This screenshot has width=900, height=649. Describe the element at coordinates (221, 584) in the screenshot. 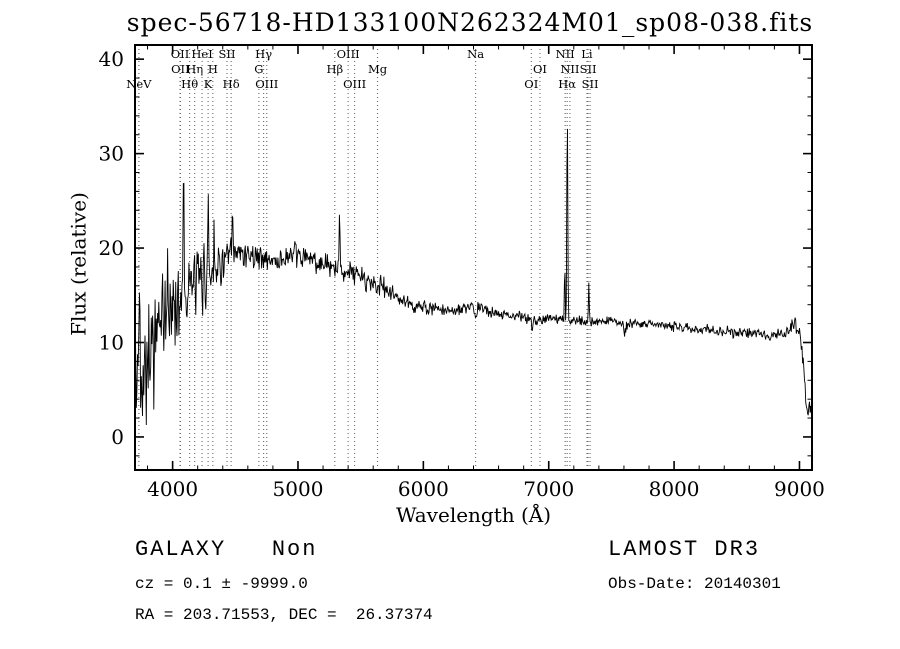

I see `cz-value: cz = 0.1 ± -9999.0` at that location.